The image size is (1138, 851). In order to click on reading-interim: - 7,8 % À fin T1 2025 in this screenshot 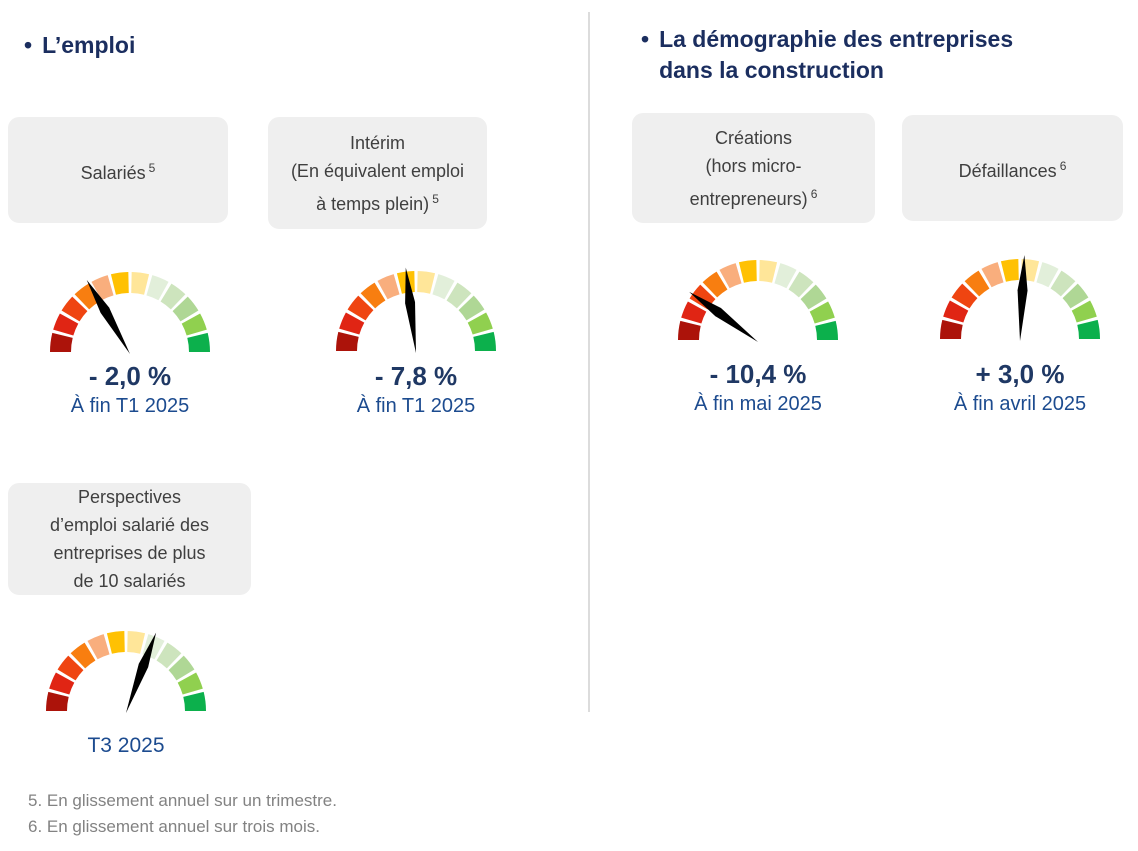, I will do `click(416, 390)`.